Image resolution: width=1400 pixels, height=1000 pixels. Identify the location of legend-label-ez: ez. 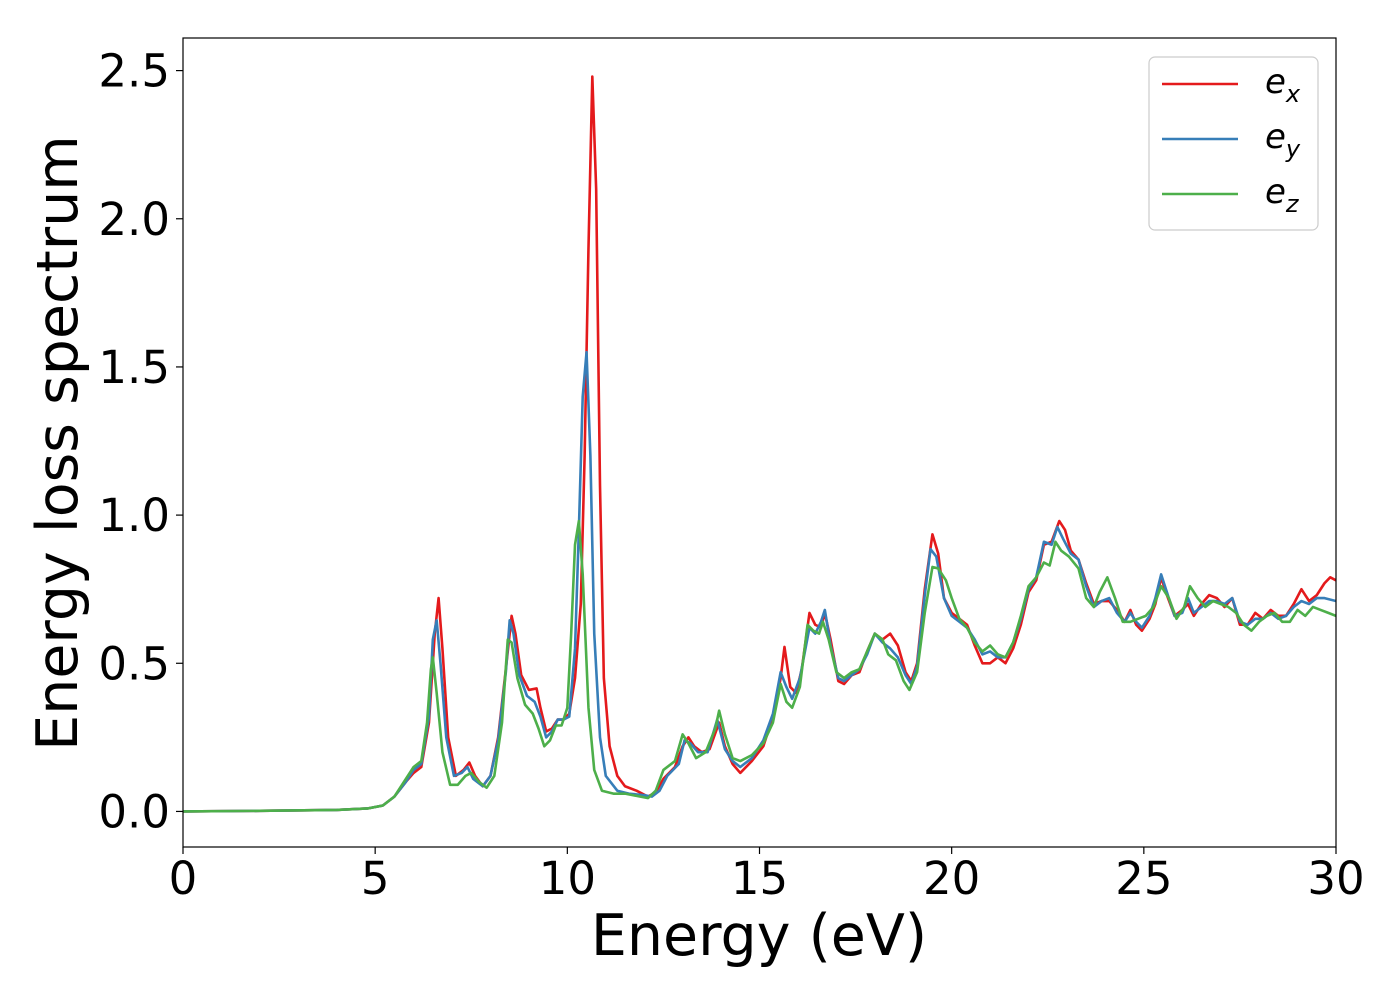
(1282, 195).